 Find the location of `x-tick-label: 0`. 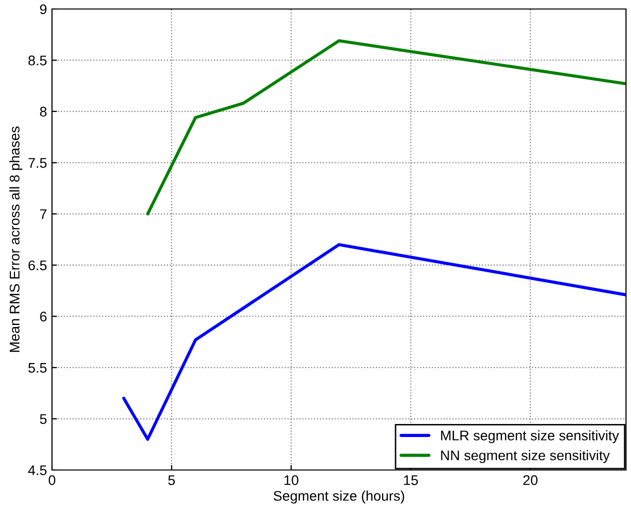

x-tick-label: 0 is located at coordinates (52, 480).